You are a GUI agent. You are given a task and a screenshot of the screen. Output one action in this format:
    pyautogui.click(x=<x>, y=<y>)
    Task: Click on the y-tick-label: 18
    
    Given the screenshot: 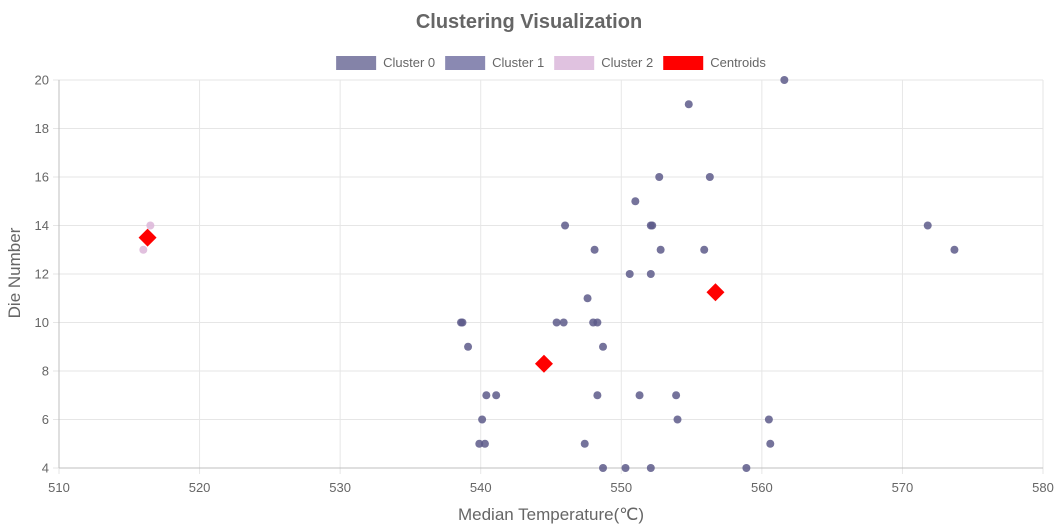 What is the action you would take?
    pyautogui.click(x=42, y=128)
    